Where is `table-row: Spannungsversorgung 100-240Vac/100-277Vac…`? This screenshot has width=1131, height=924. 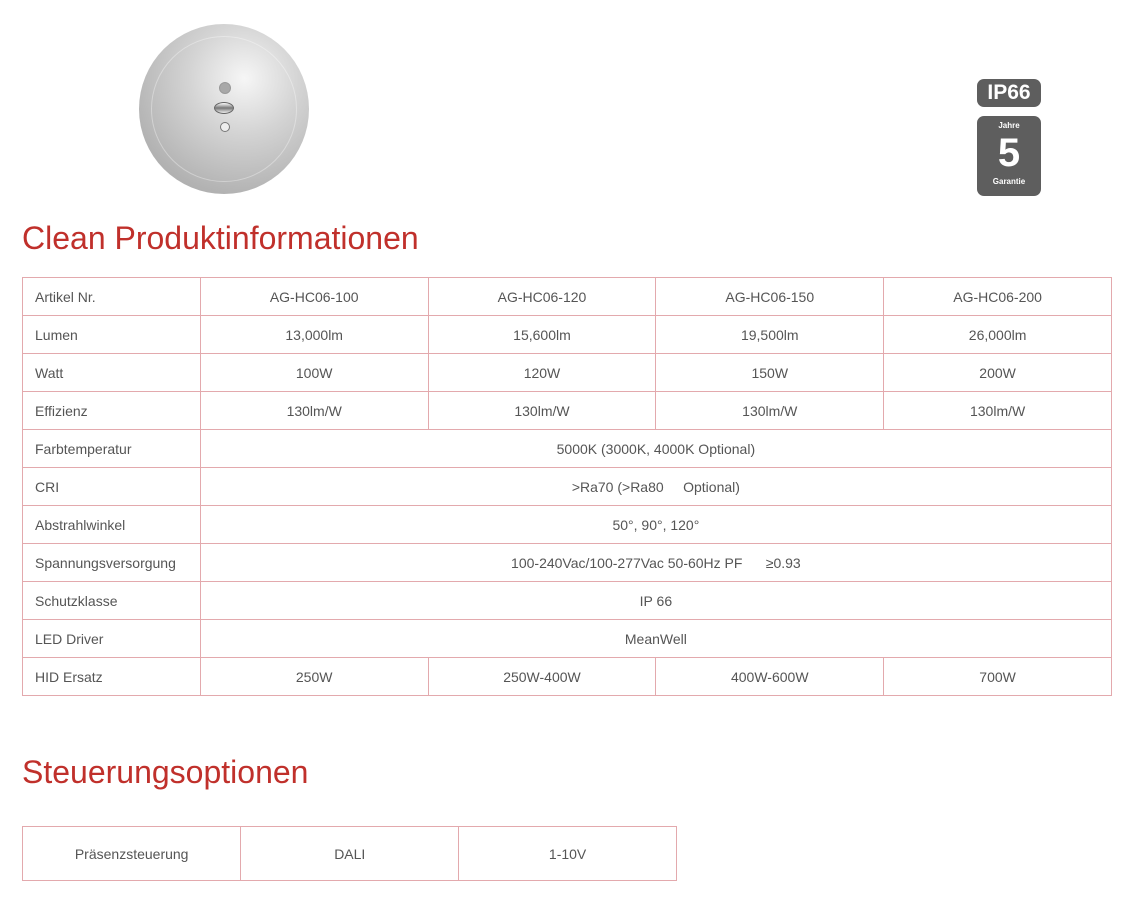
table-row: Spannungsversorgung 100-240Vac/100-277Vac… is located at coordinates (567, 562).